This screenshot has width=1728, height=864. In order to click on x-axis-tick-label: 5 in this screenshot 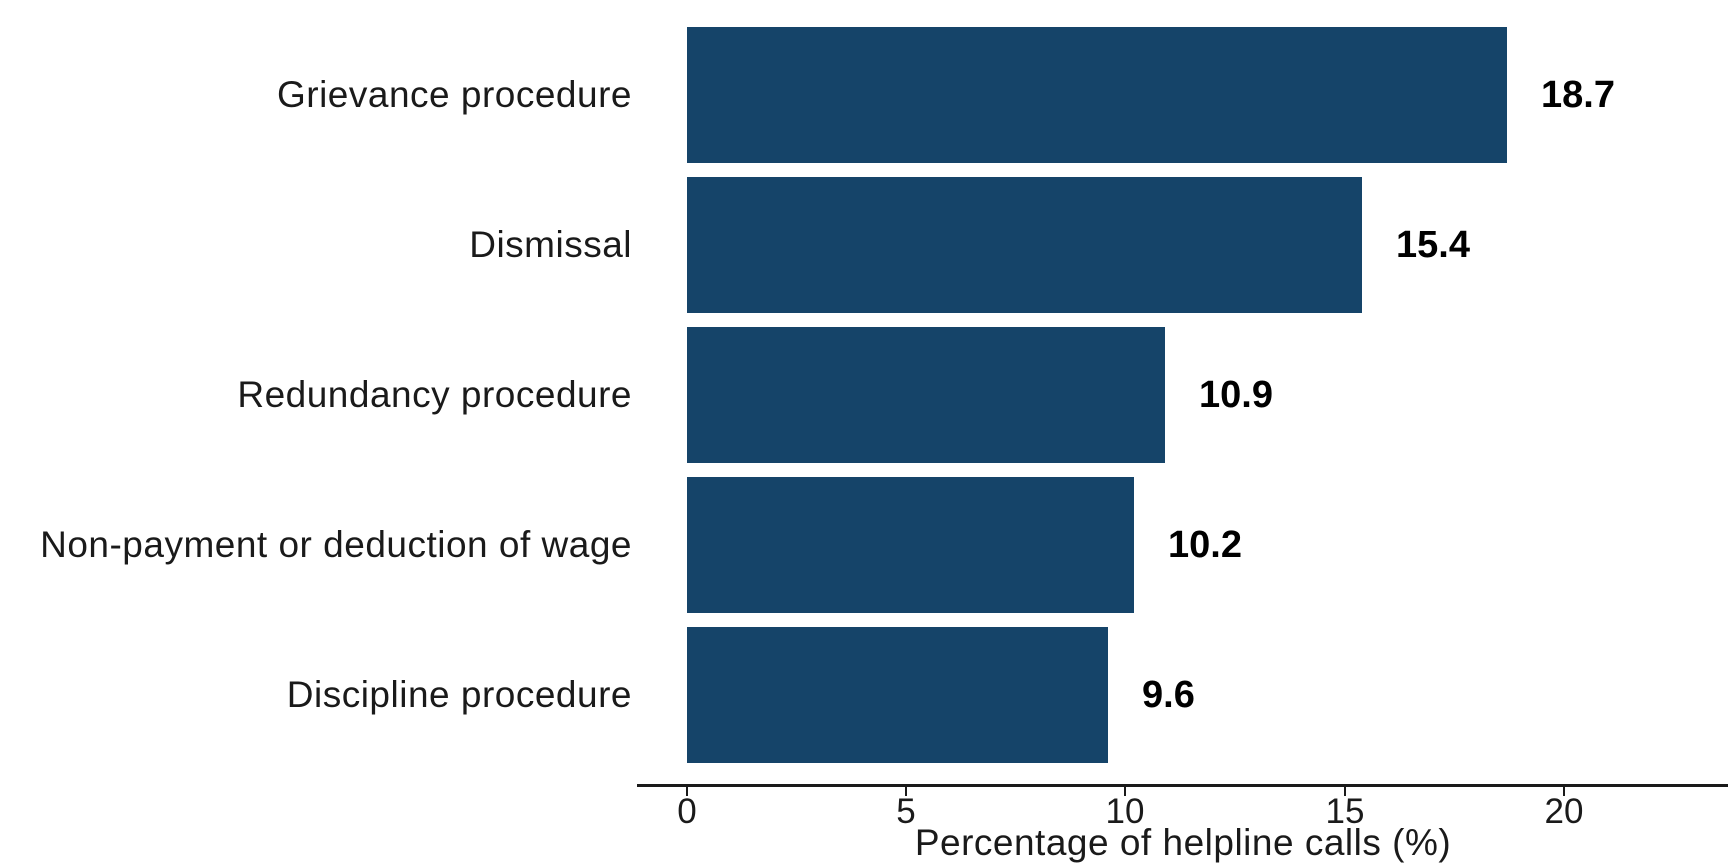, I will do `click(906, 811)`.